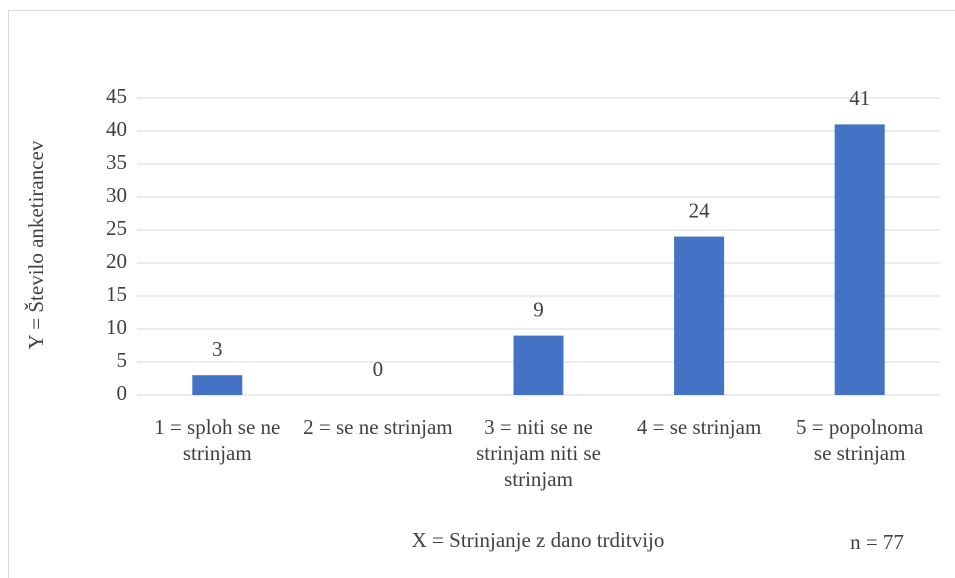 The height and width of the screenshot is (578, 955). Describe the element at coordinates (700, 210) in the screenshot. I see `data-label: 24` at that location.